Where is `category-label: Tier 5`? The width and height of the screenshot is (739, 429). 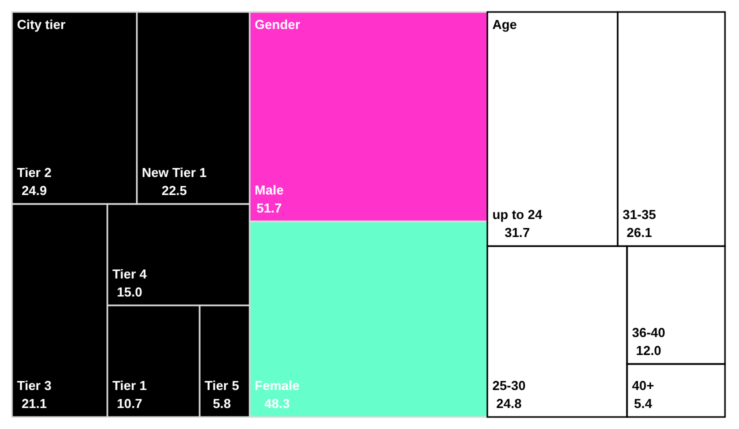 category-label: Tier 5 is located at coordinates (222, 385).